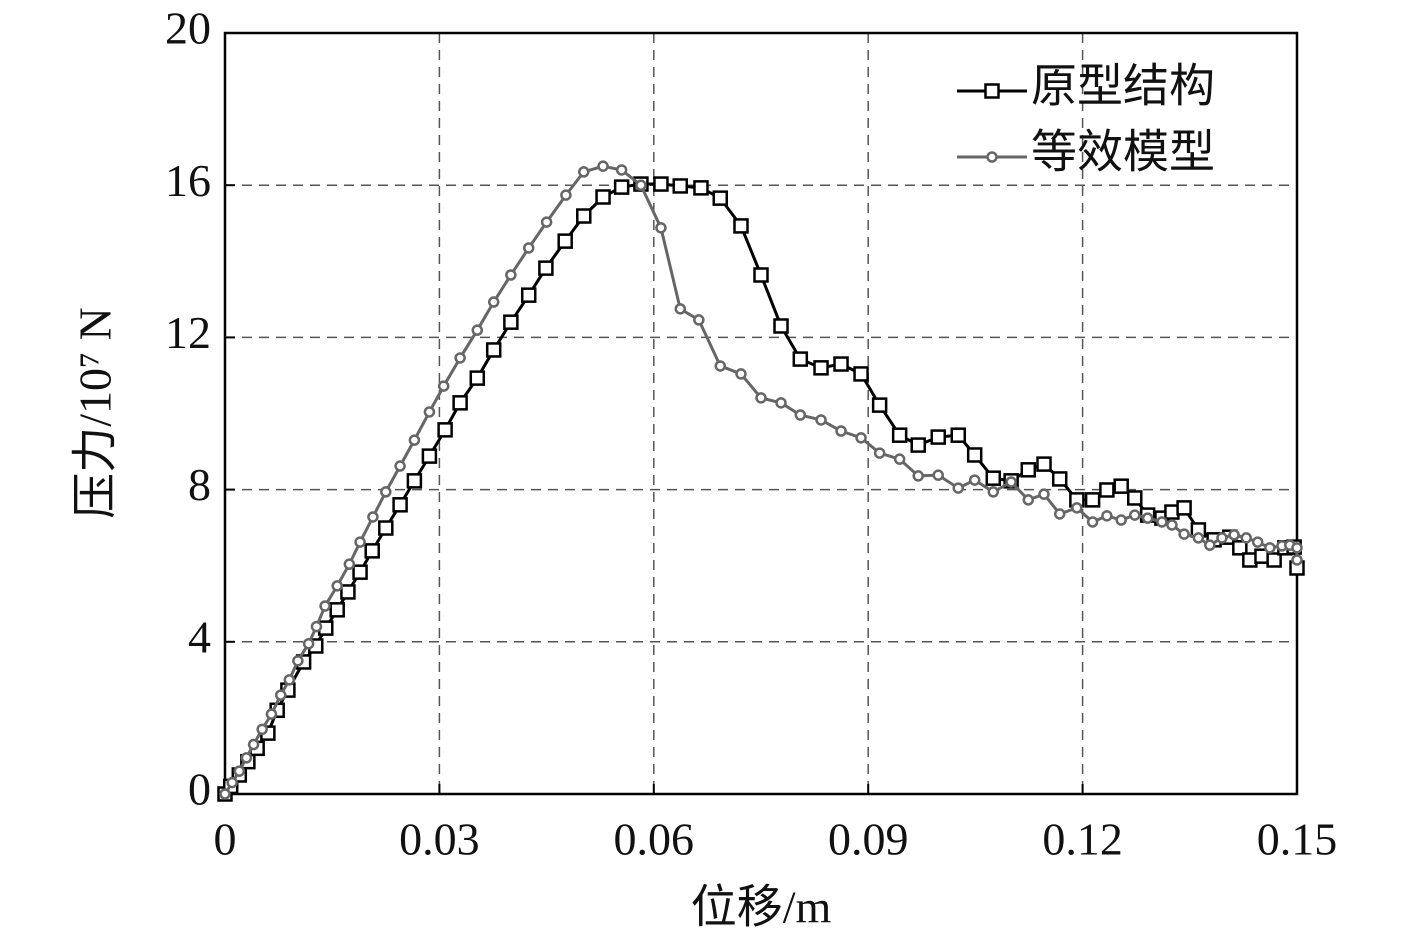 This screenshot has height=945, width=1417. What do you see at coordinates (188, 28) in the screenshot?
I see `y-tick-label: 20` at bounding box center [188, 28].